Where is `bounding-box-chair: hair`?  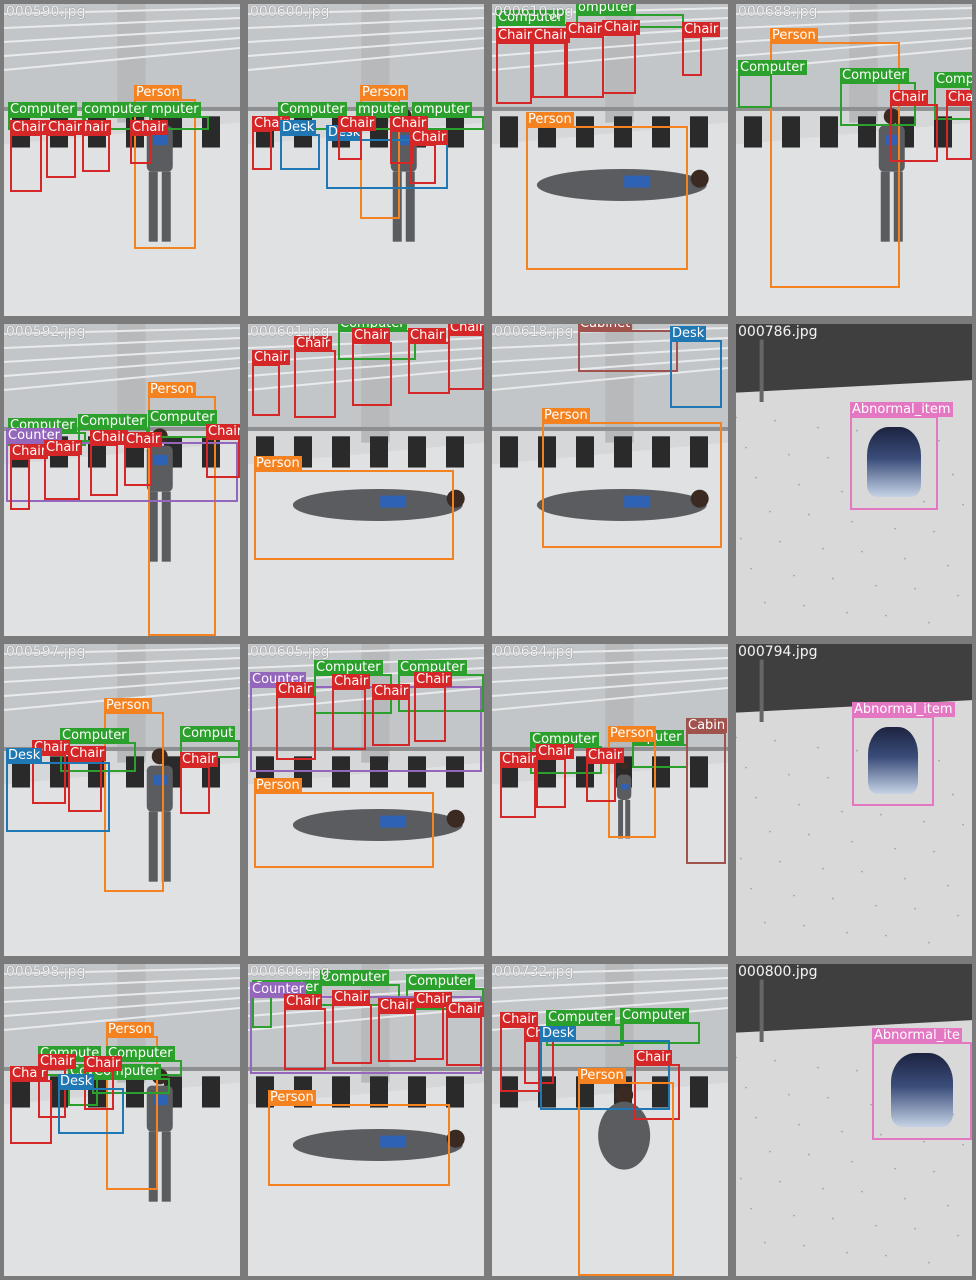
bounding-box-chair: hair is located at coordinates (97, 146).